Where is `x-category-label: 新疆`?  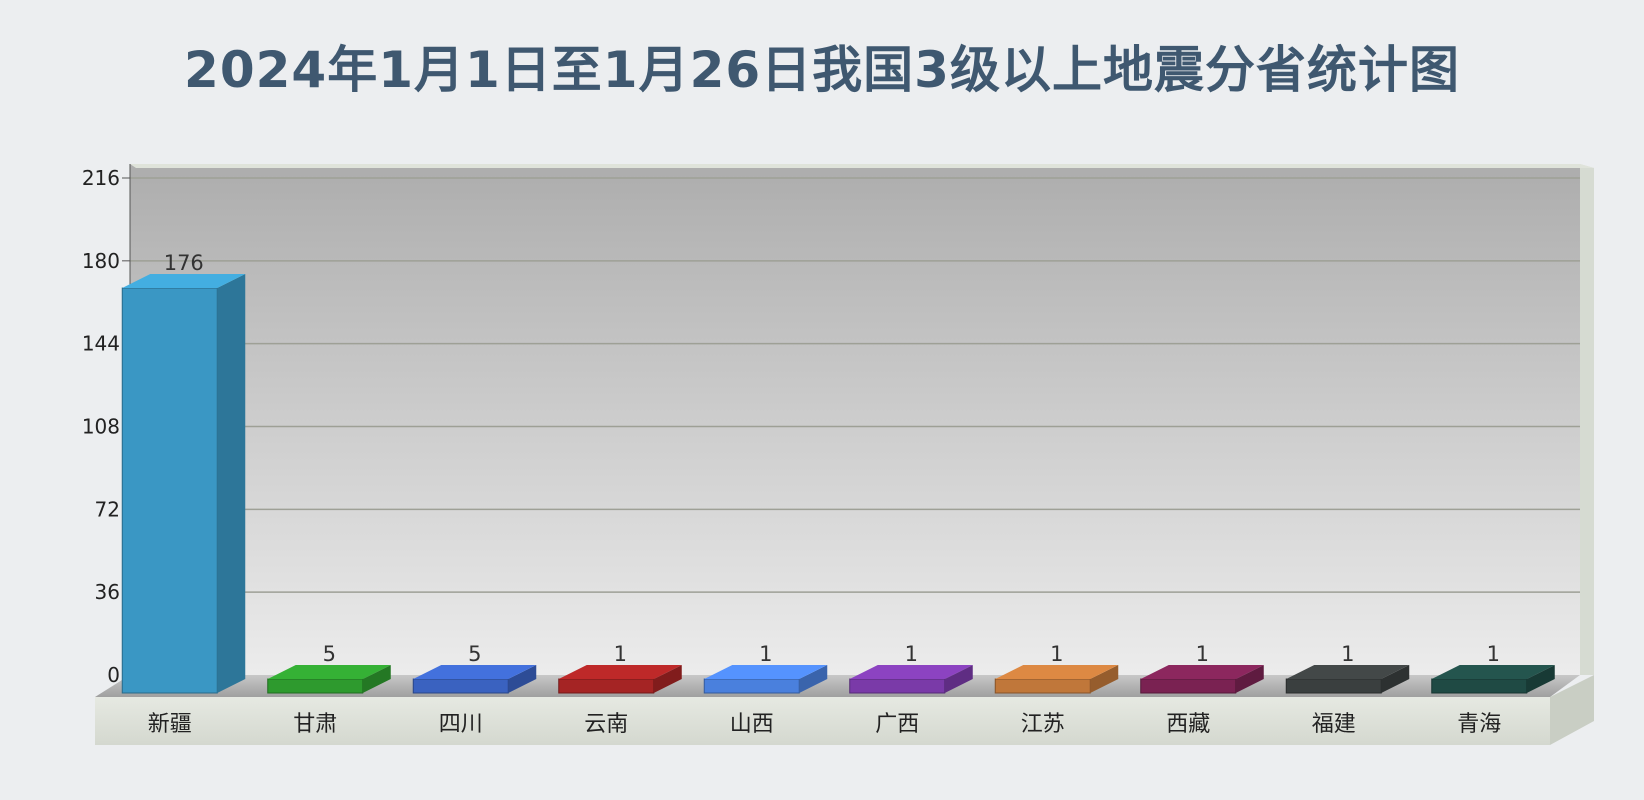
x-category-label: 新疆 is located at coordinates (170, 724).